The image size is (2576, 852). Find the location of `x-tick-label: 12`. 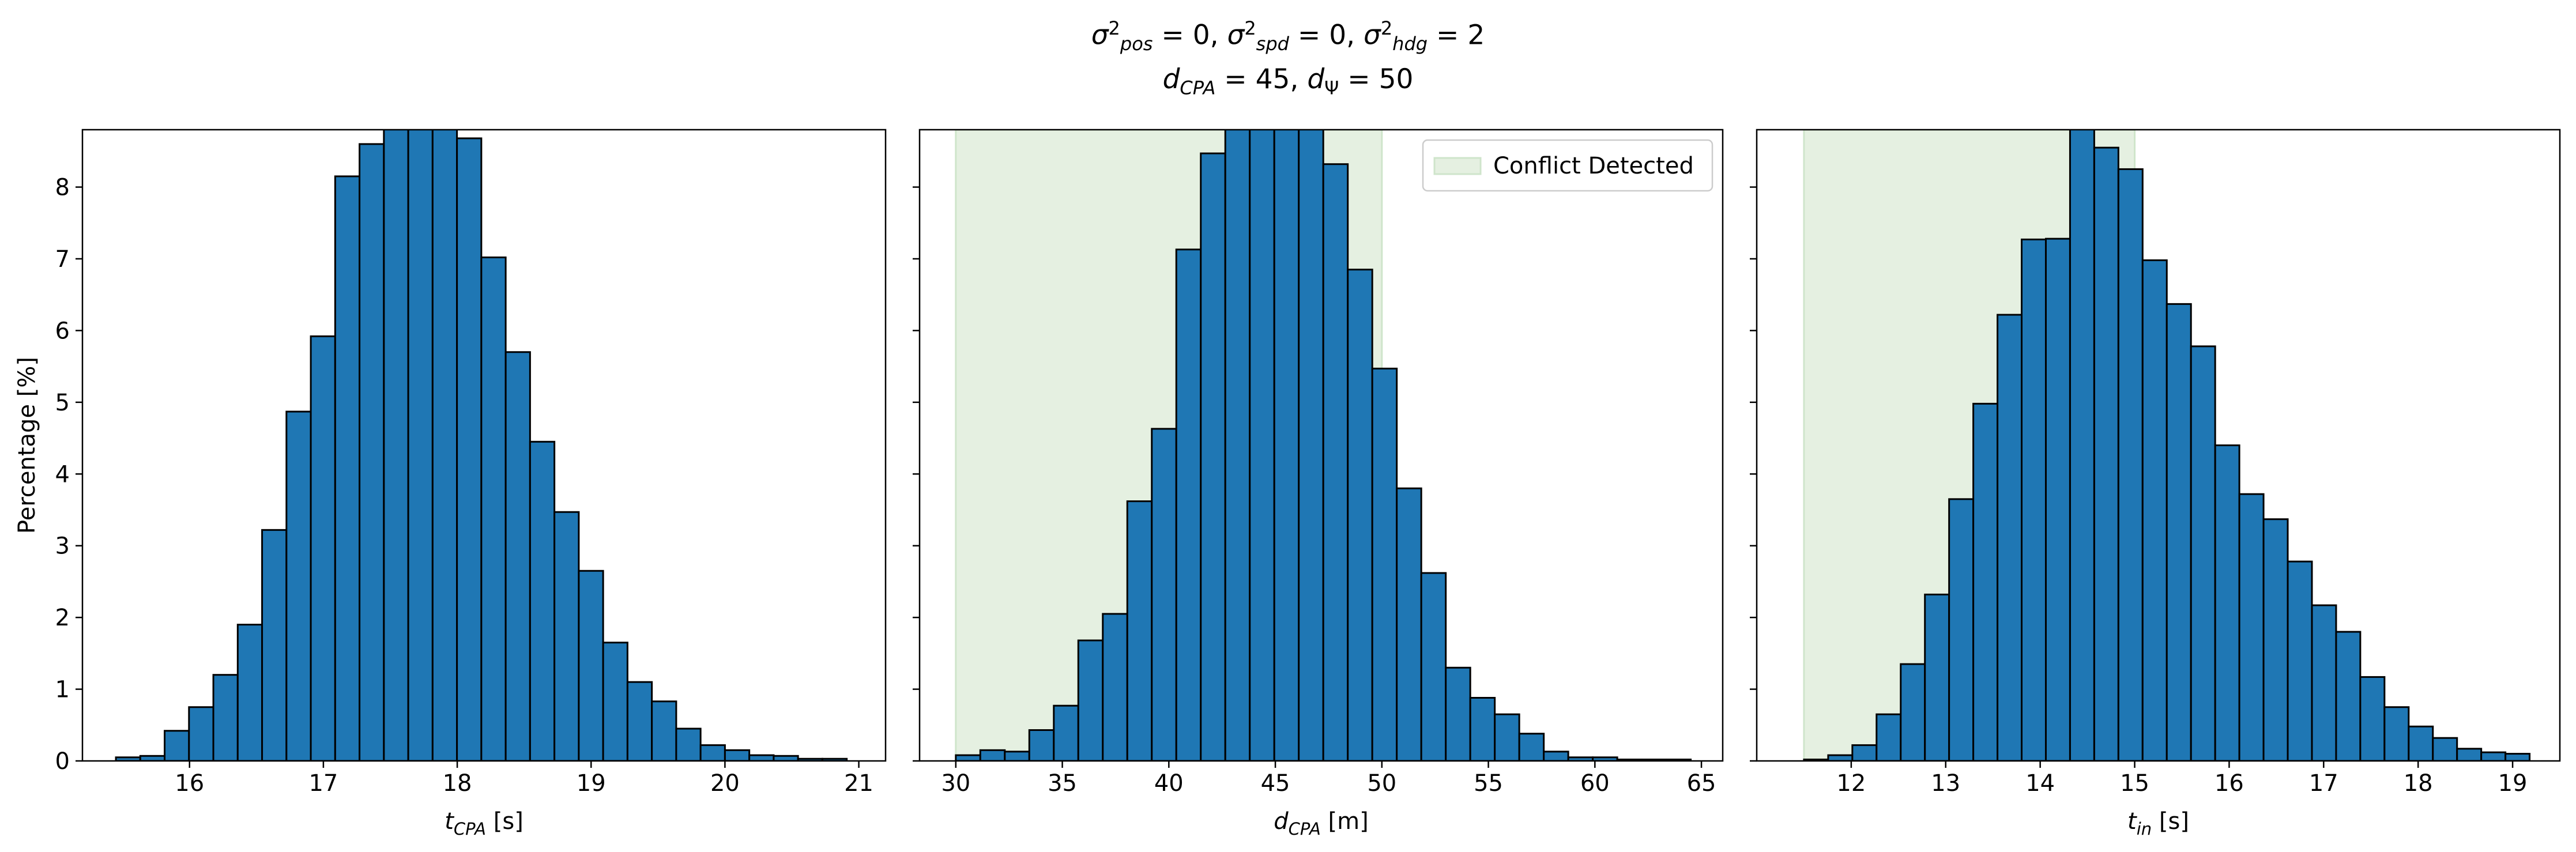

x-tick-label: 12 is located at coordinates (1851, 783).